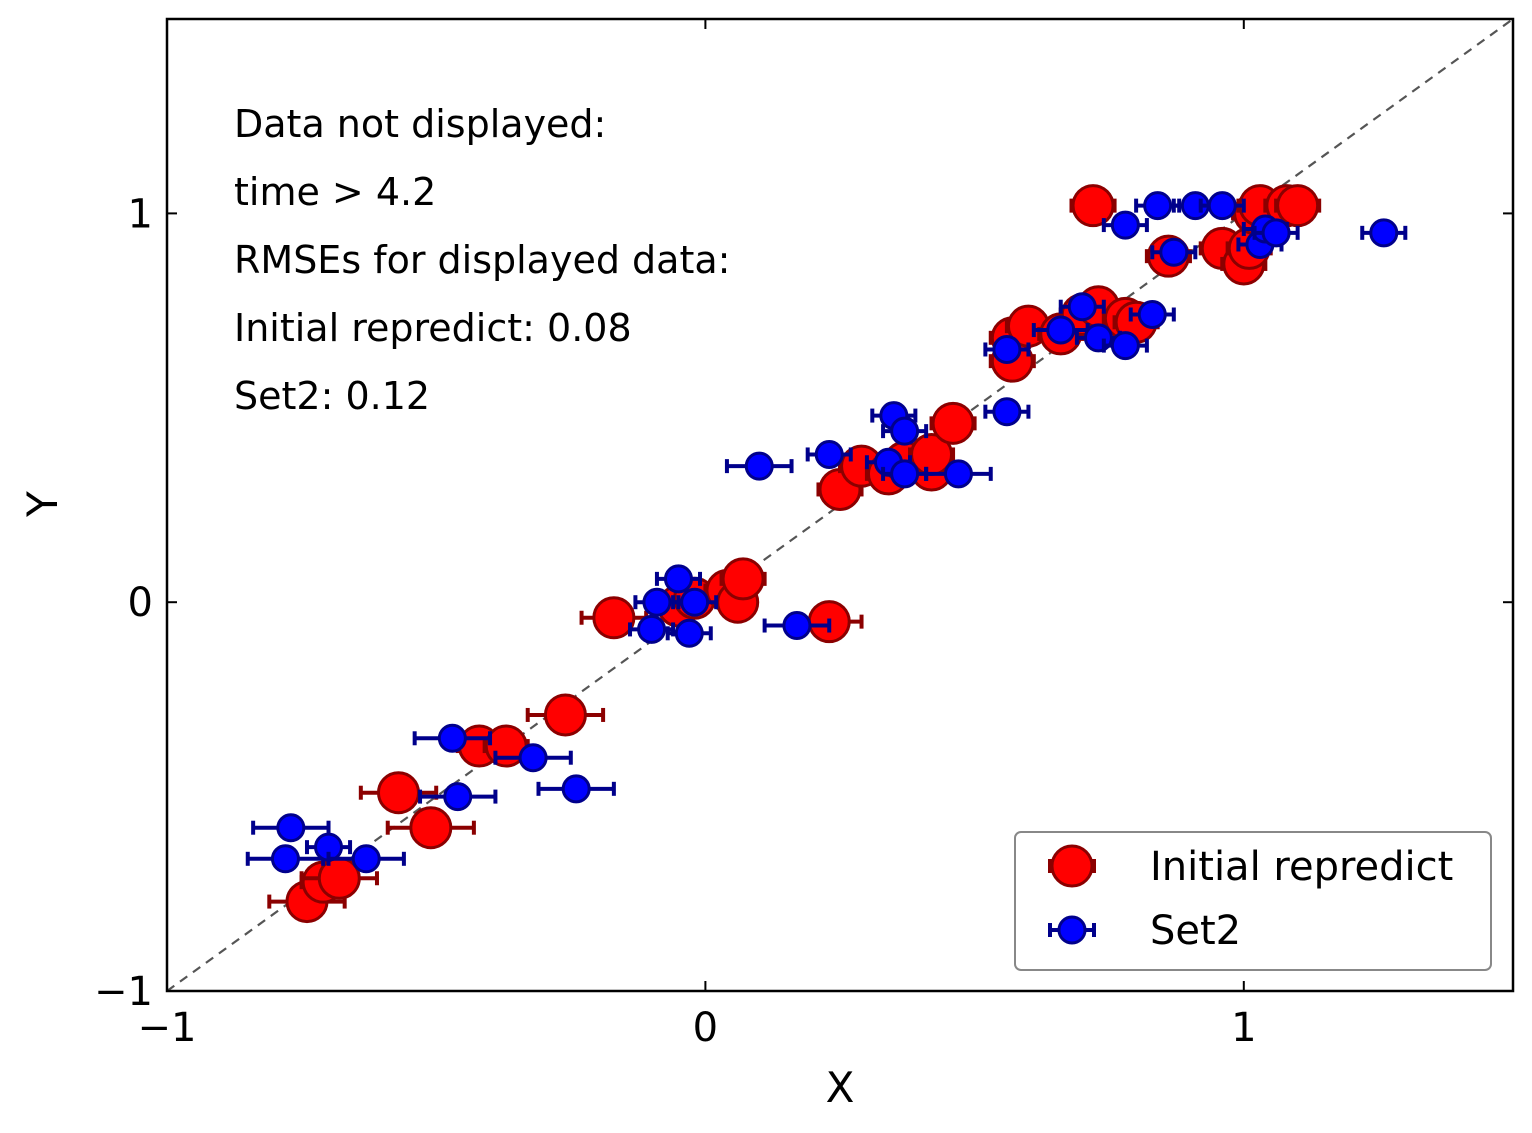 This screenshot has width=1532, height=1133. What do you see at coordinates (433, 328) in the screenshot?
I see `annotation-line-4: Initial repredict: 0.08` at bounding box center [433, 328].